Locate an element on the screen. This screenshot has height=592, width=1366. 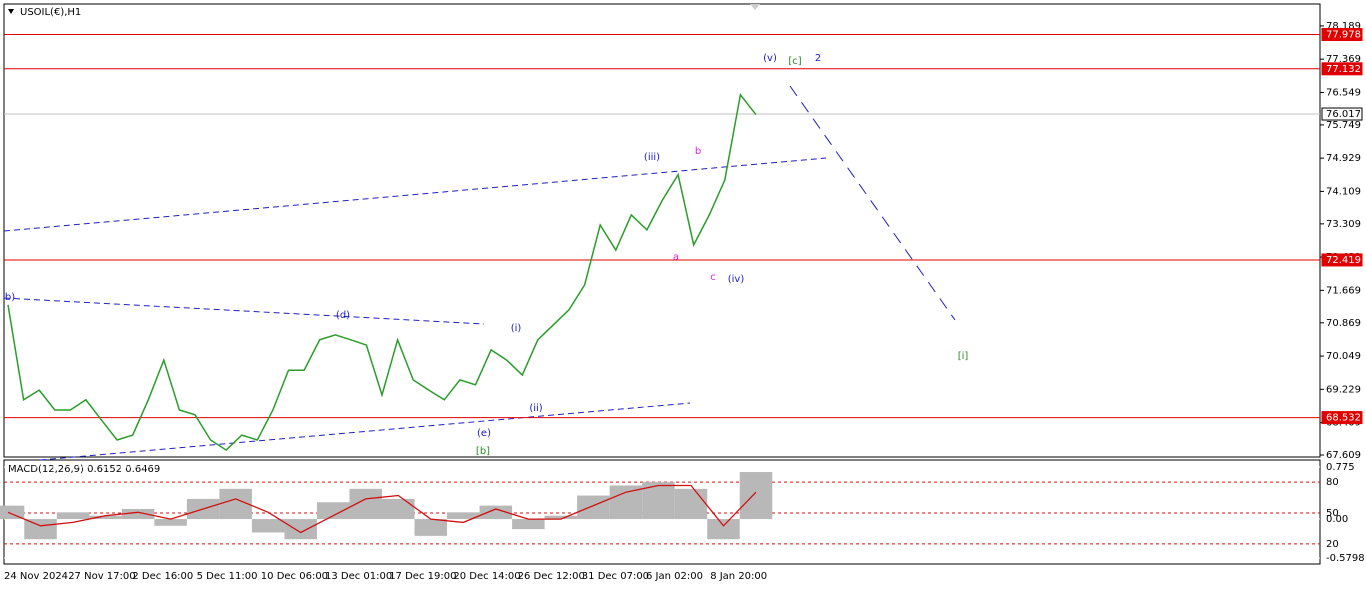
signal-line is located at coordinates (382, 509).